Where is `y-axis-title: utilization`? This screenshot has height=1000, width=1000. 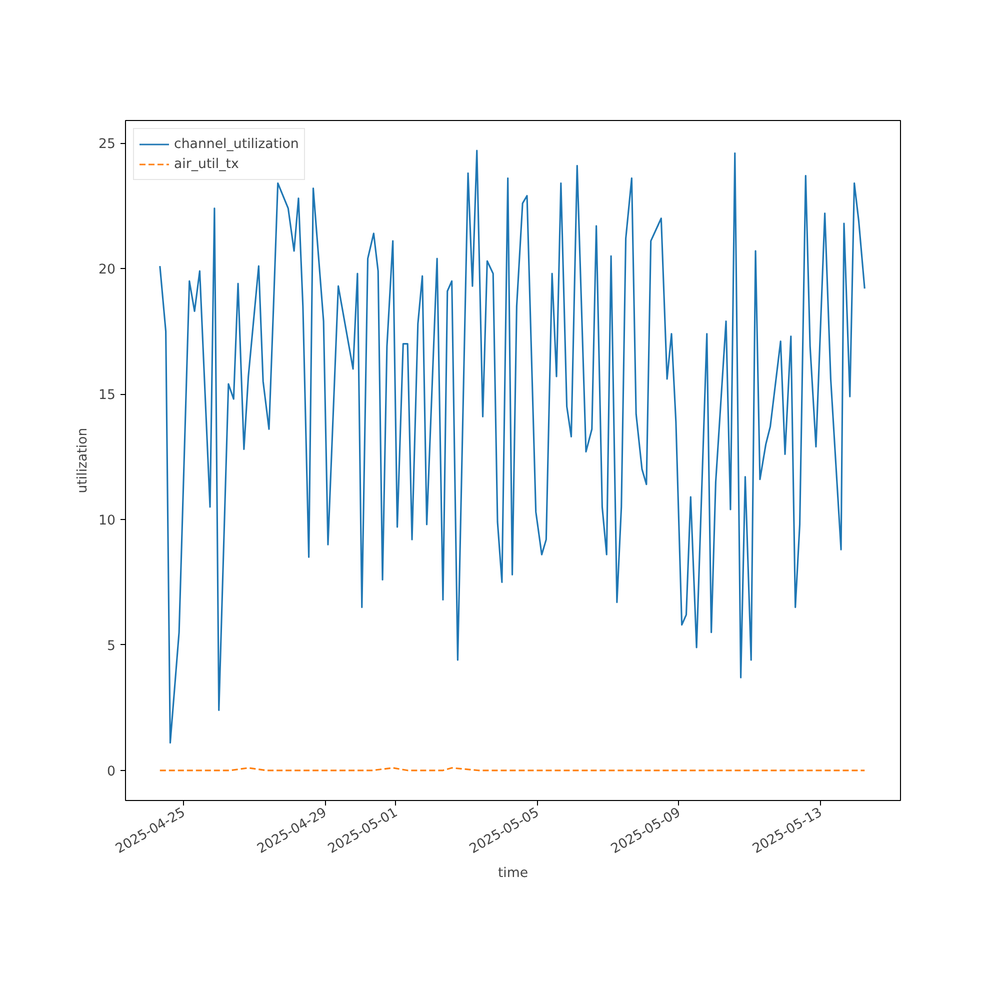
y-axis-title: utilization is located at coordinates (83, 461).